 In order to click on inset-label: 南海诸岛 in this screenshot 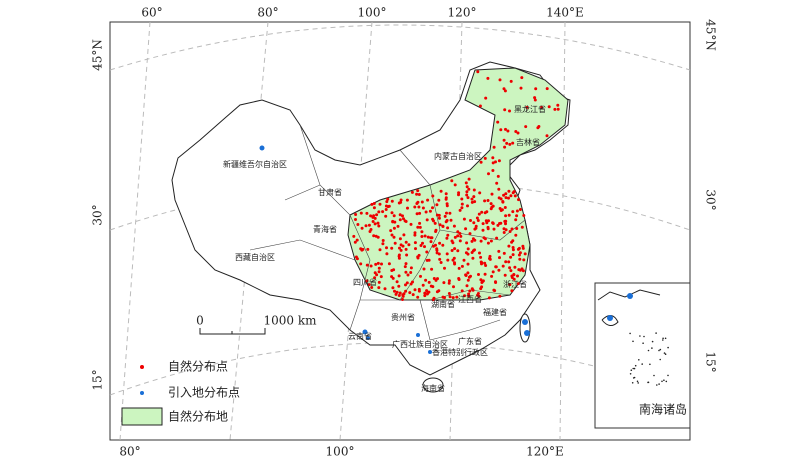, I will do `click(663, 409)`.